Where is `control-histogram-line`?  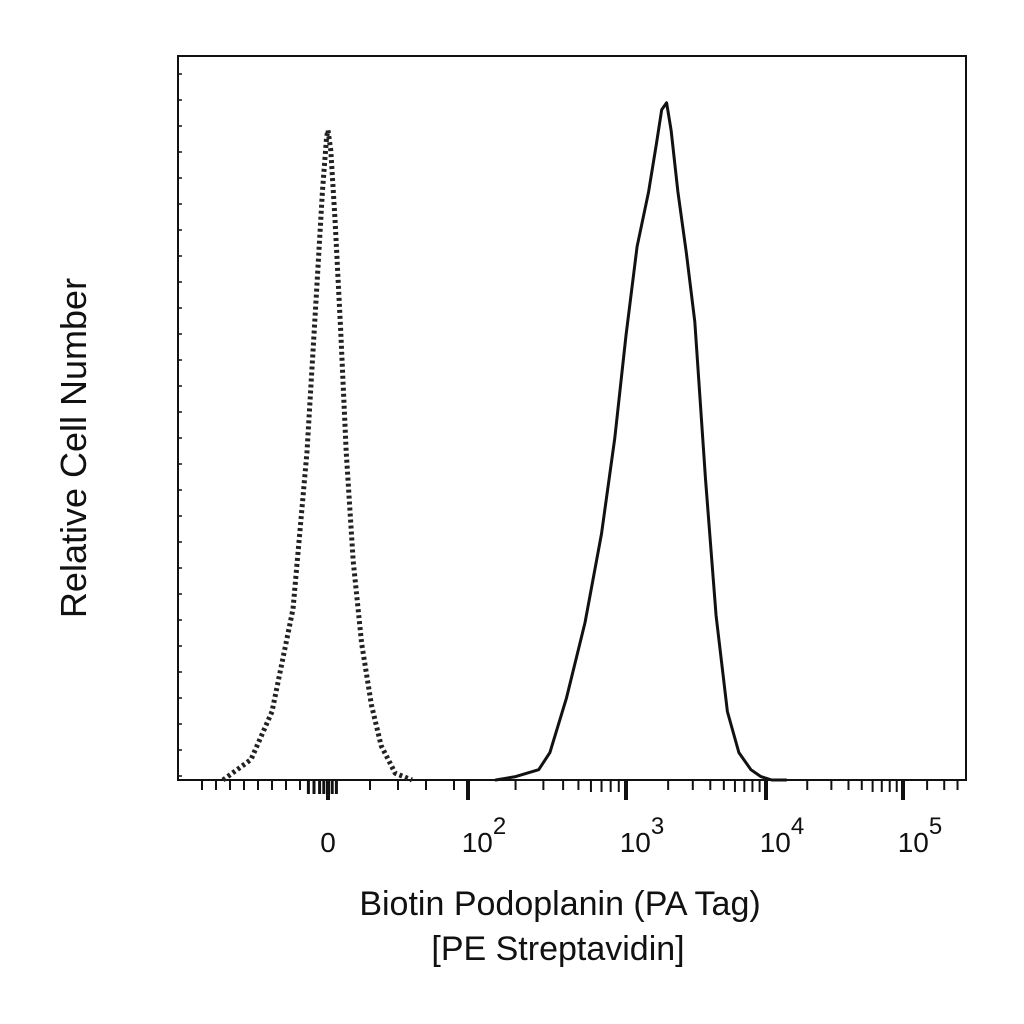 control-histogram-line is located at coordinates (317, 455).